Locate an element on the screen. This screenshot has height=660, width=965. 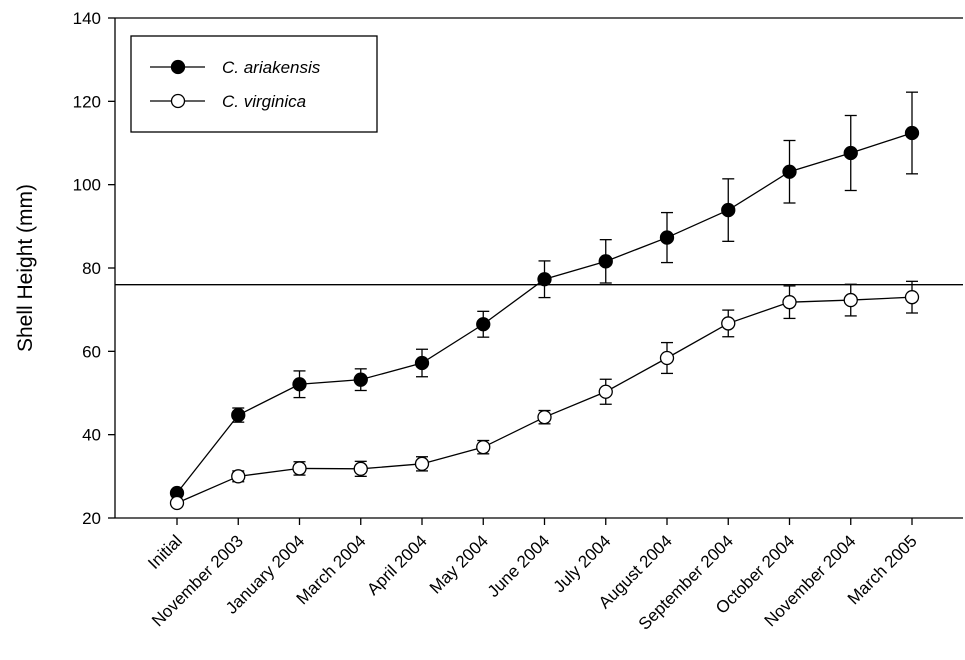
y-tick-label: 40 is located at coordinates (91, 435).